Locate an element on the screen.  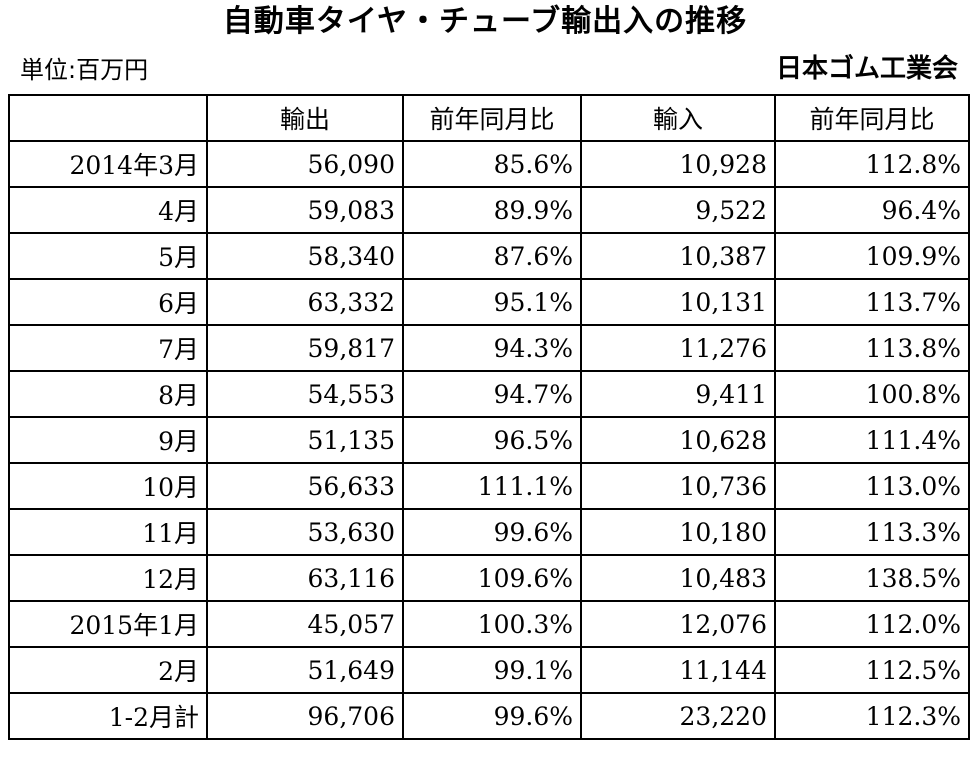
export-cell: 54,553 is located at coordinates (305, 394).